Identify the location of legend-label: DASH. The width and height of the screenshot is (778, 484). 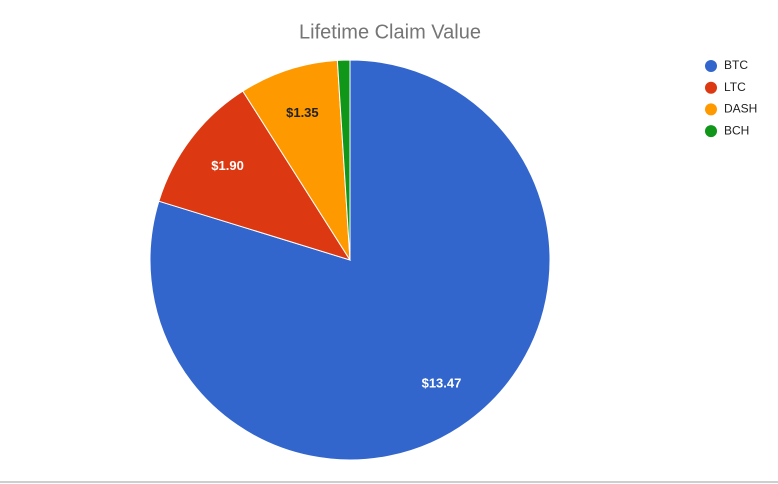
(740, 109).